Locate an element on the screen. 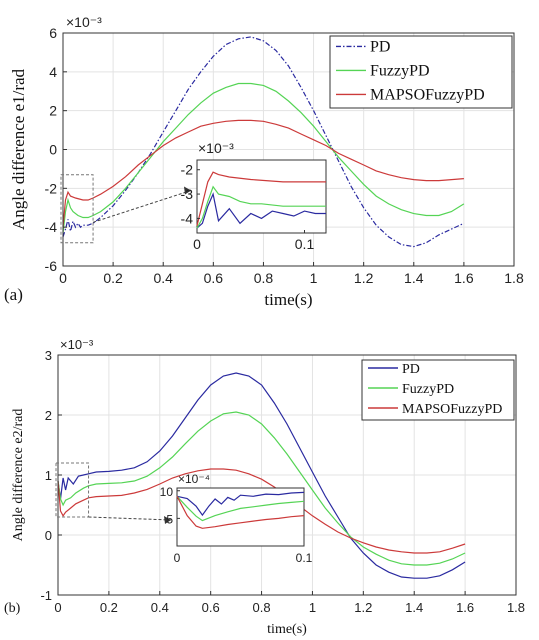 This screenshot has height=640, width=539. y-tick-label: -6 is located at coordinates (51, 266).